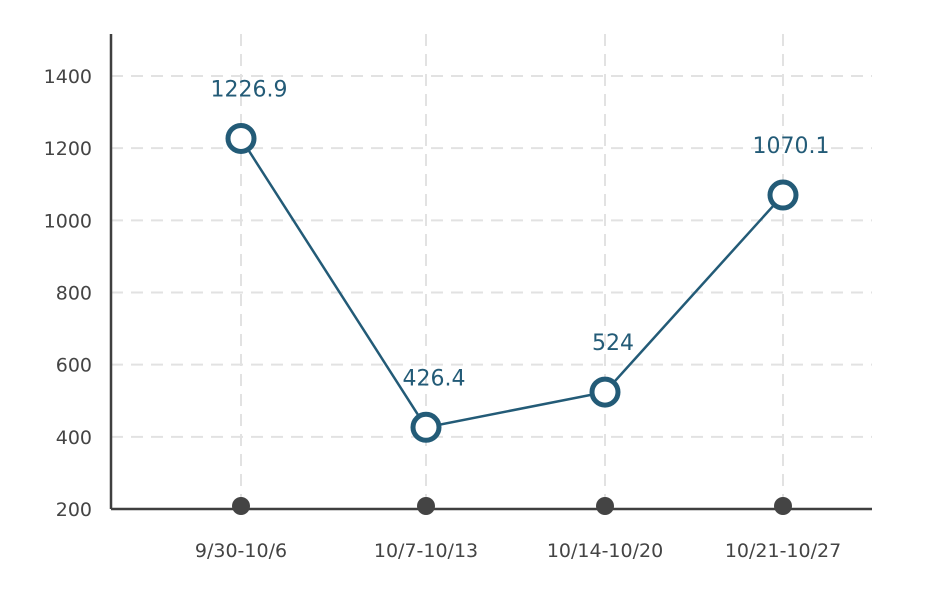 The height and width of the screenshot is (613, 937). What do you see at coordinates (74, 510) in the screenshot?
I see `y-tick-label-200: 200` at bounding box center [74, 510].